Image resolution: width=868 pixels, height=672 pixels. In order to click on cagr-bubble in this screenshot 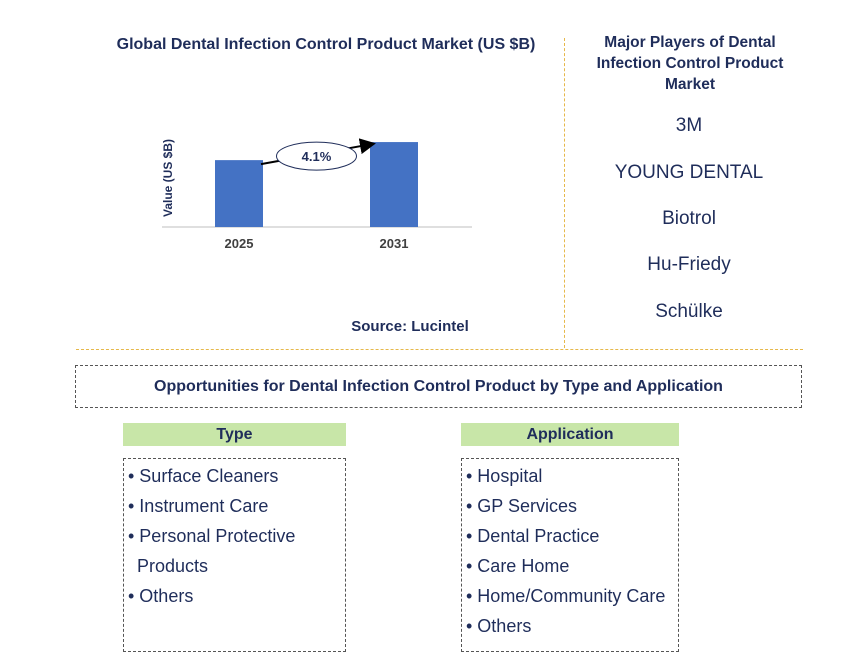, I will do `click(316, 156)`.